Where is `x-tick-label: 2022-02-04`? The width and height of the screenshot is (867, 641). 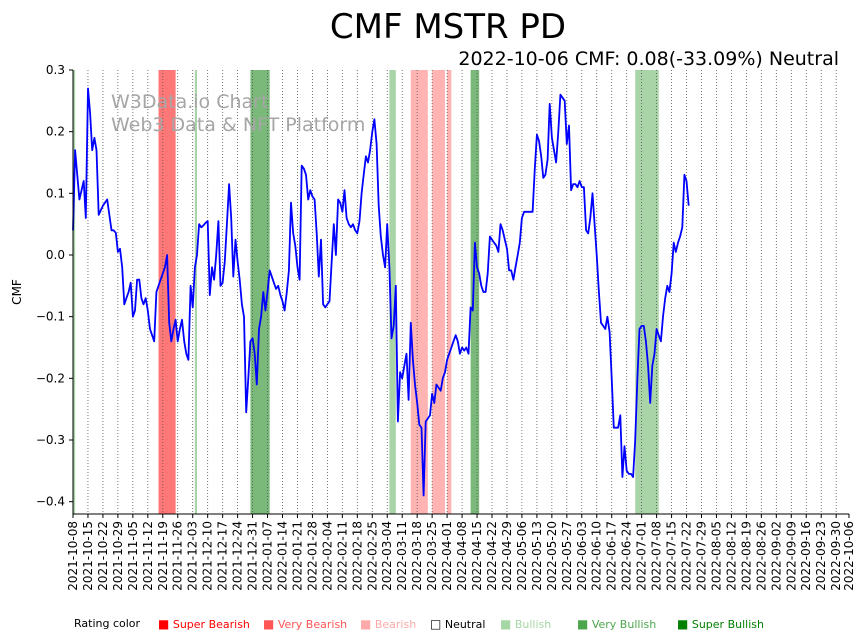
x-tick-label: 2022-02-04 is located at coordinates (327, 556).